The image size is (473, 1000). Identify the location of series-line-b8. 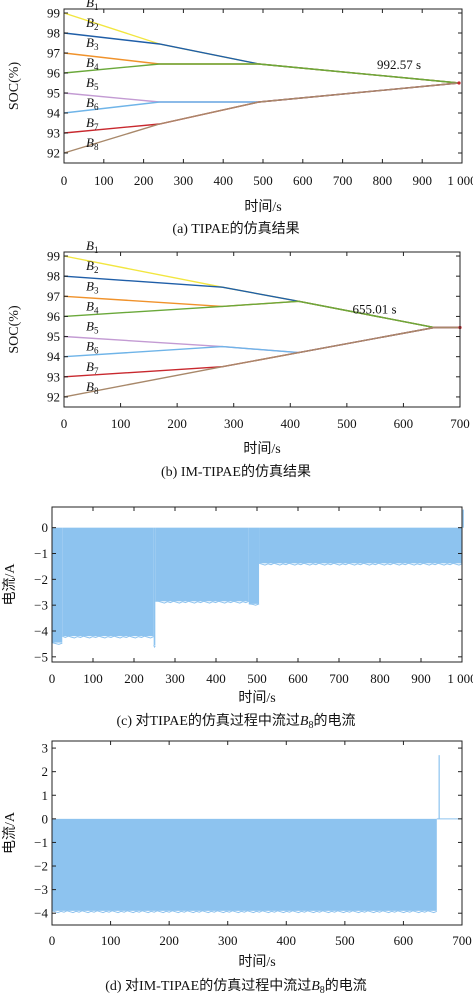
(261, 118).